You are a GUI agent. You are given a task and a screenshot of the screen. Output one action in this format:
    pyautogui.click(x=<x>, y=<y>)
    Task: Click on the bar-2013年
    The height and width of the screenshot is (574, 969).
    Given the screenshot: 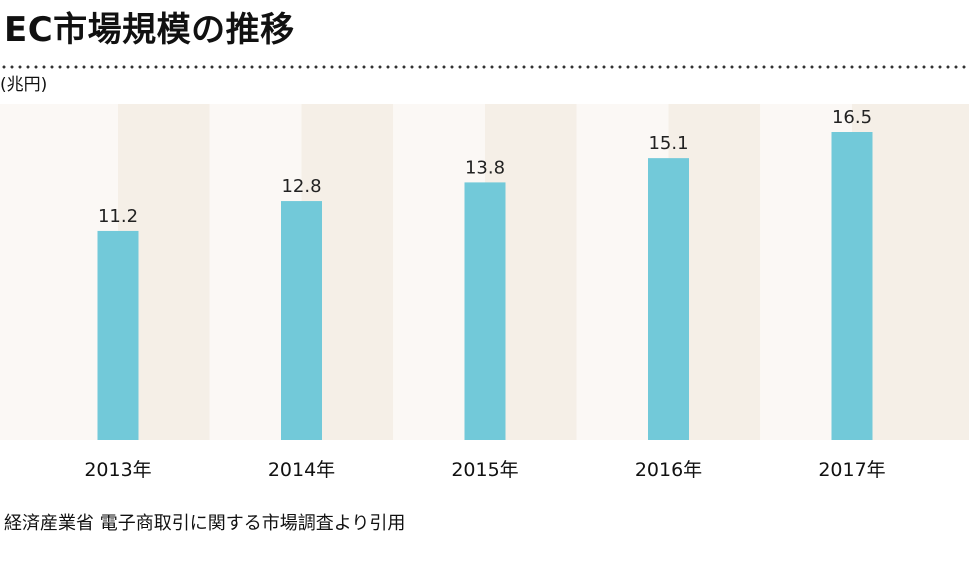 What is the action you would take?
    pyautogui.click(x=118, y=335)
    